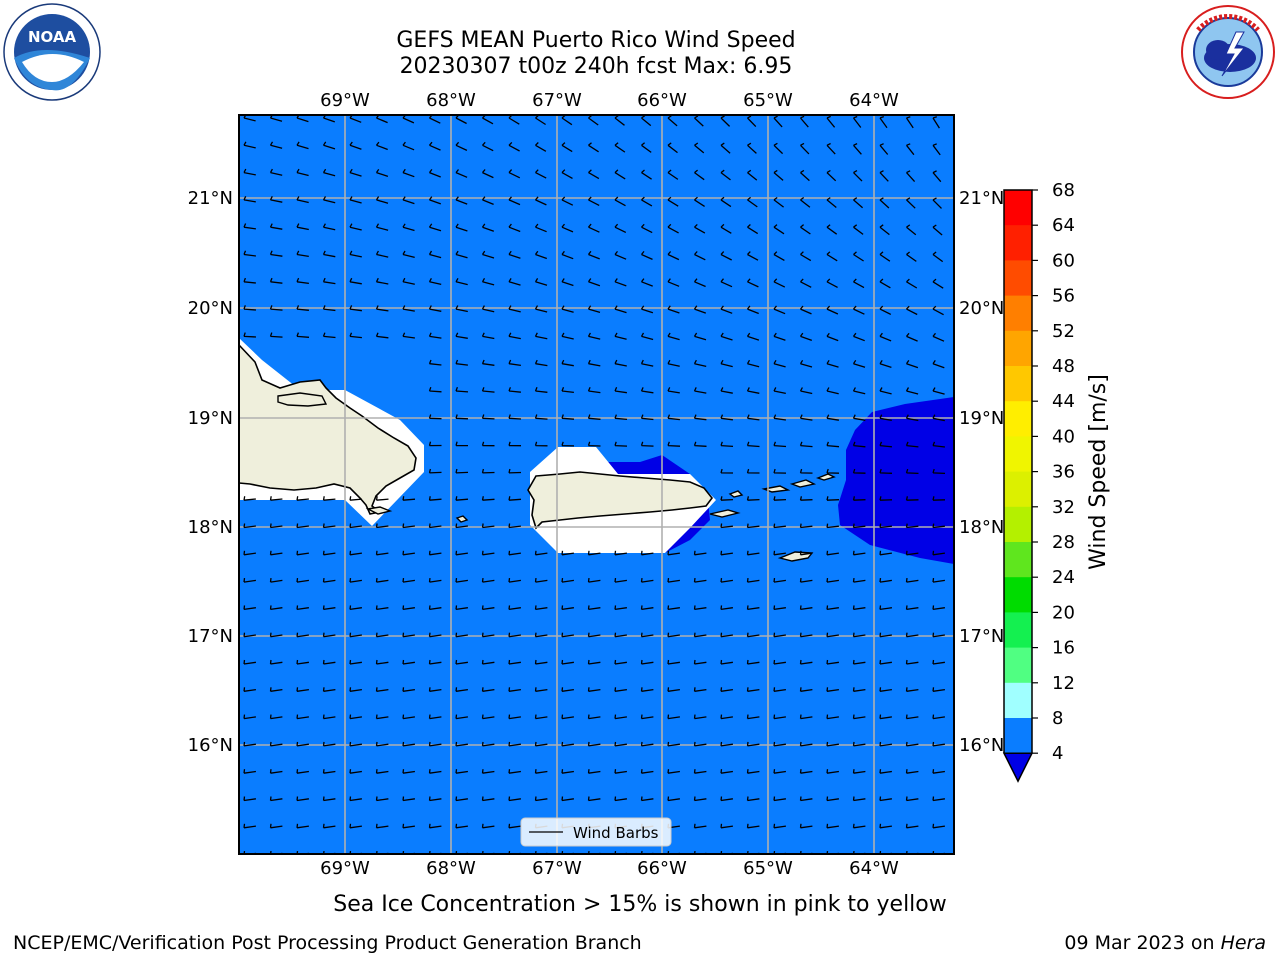 Image resolution: width=1280 pixels, height=960 pixels. What do you see at coordinates (302, 399) in the screenshot?
I see `island-tortuga` at bounding box center [302, 399].